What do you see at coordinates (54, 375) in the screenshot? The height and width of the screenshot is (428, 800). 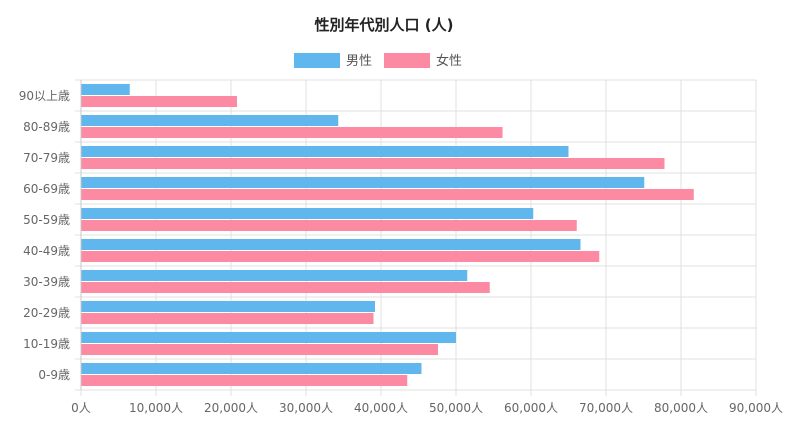 I see `y-tick-label: 0-9歳` at bounding box center [54, 375].